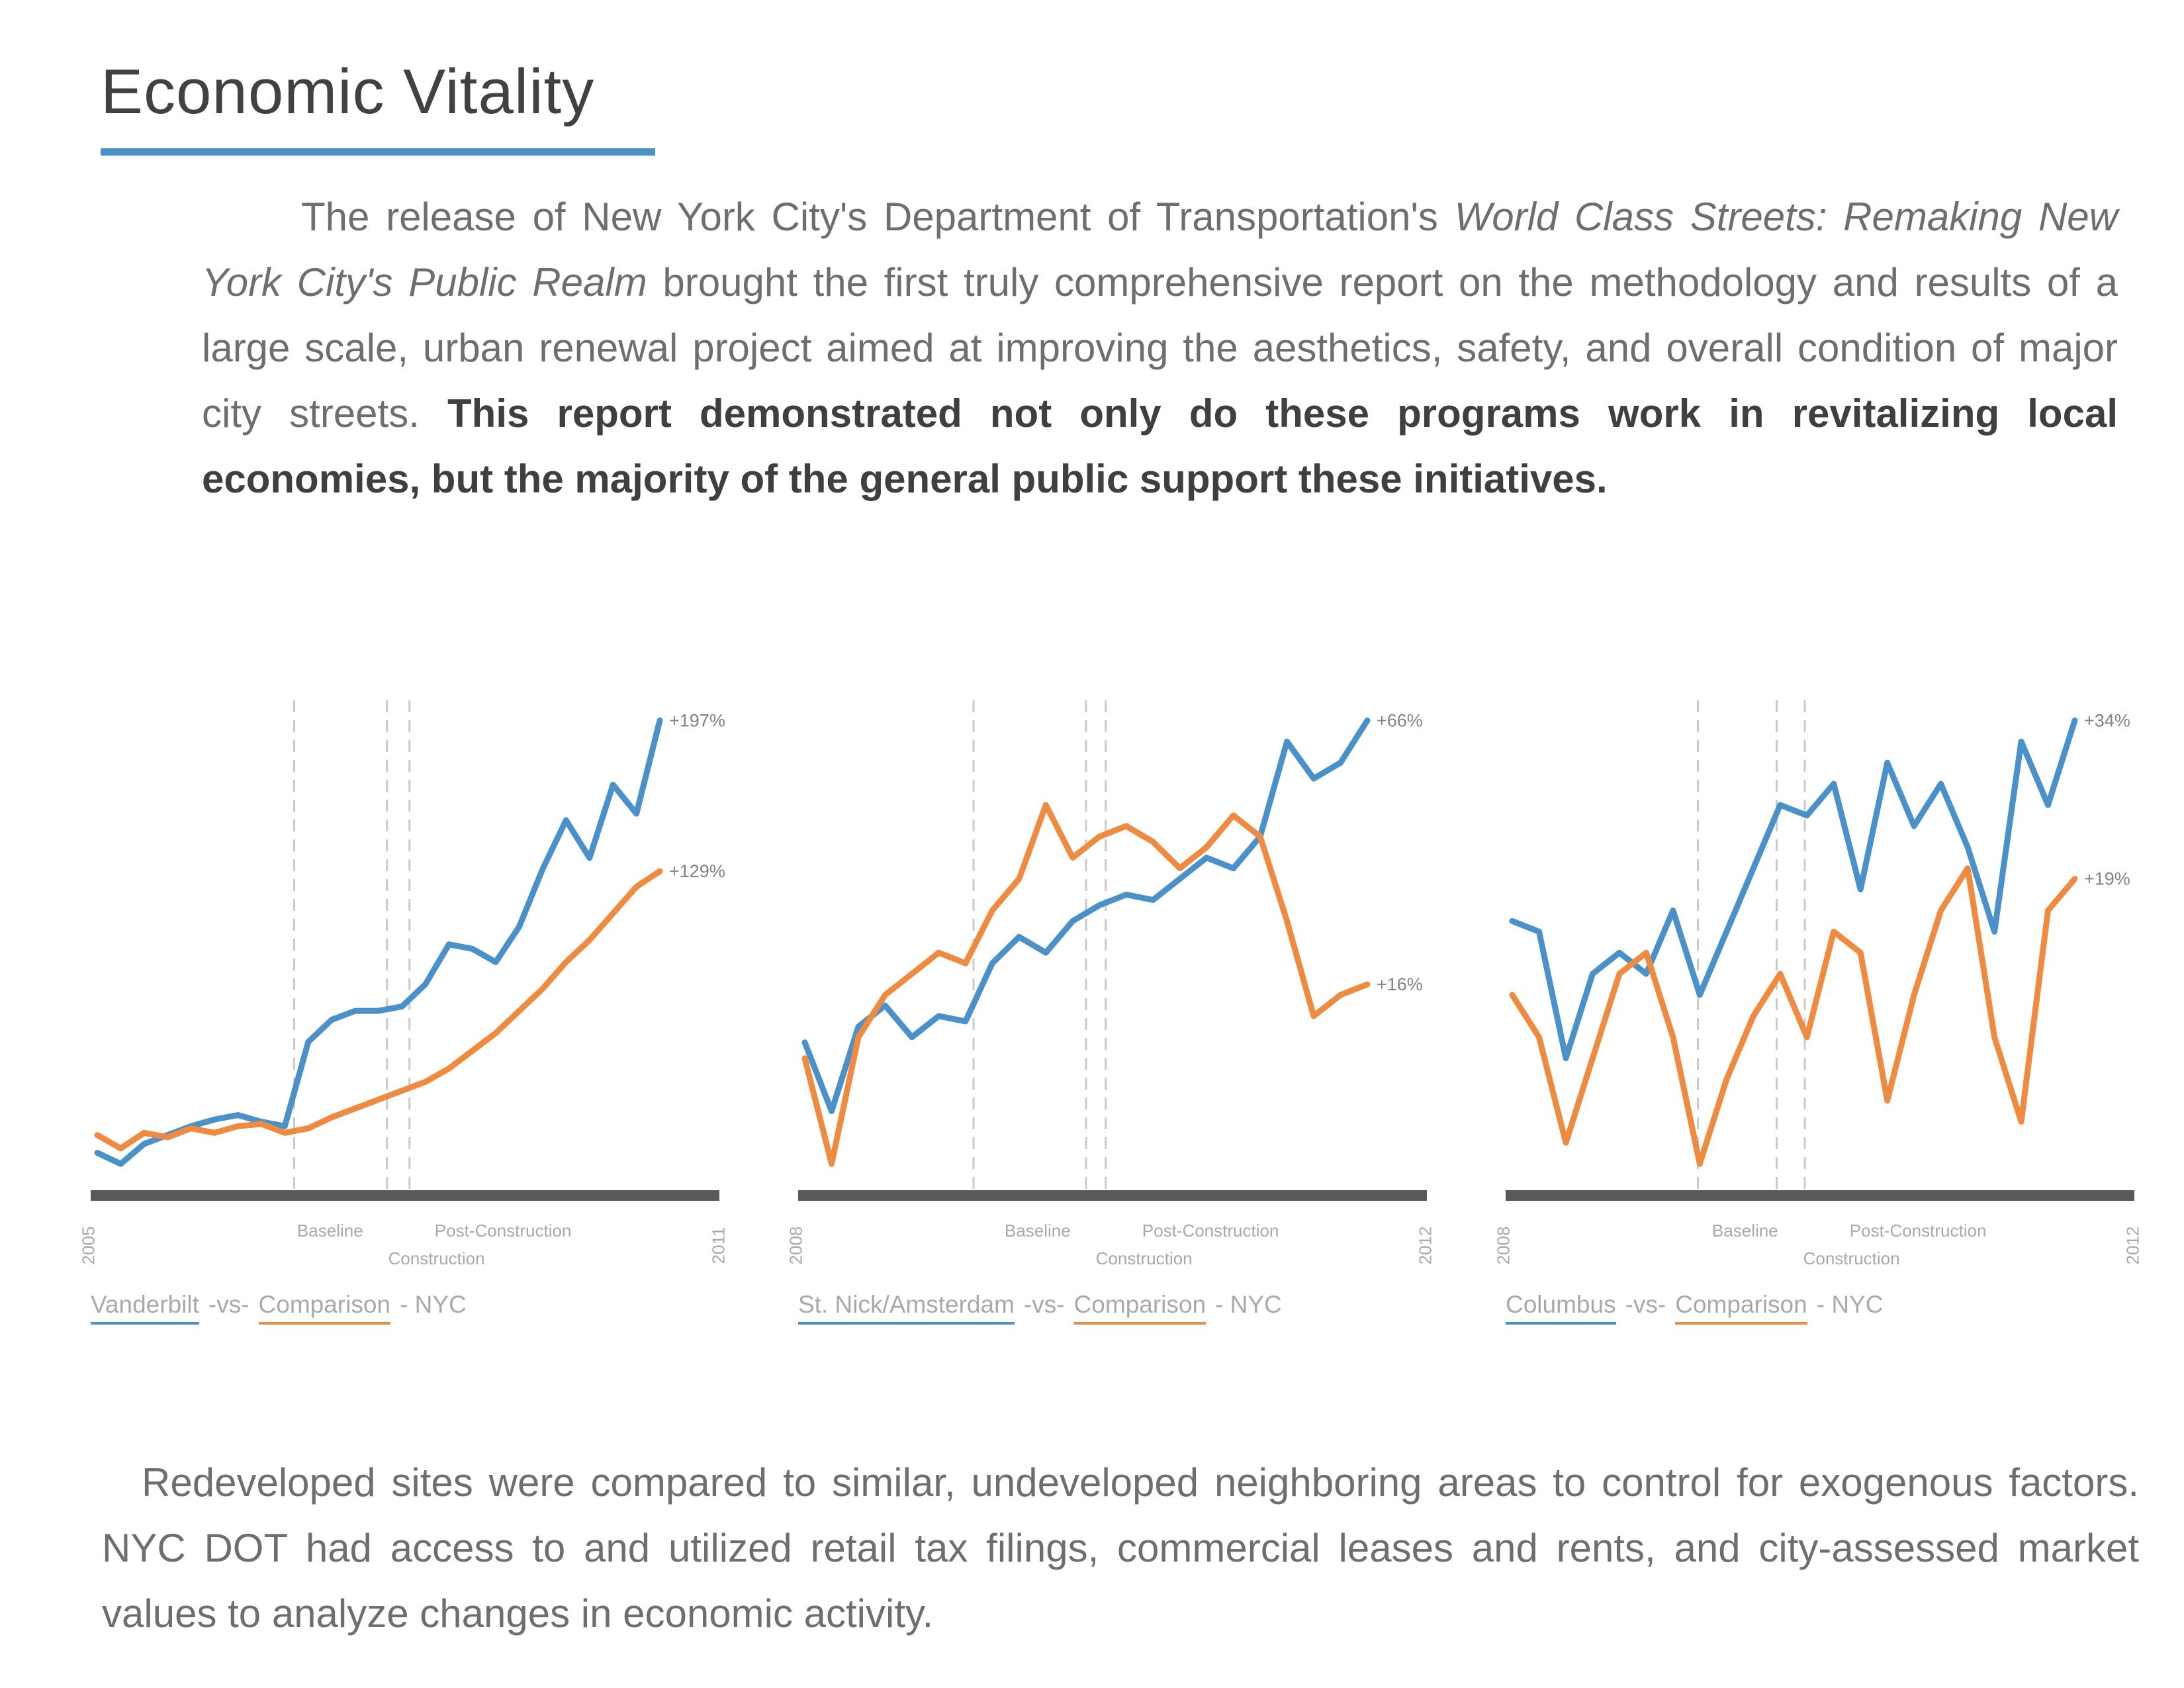 This screenshot has width=2184, height=1688. Describe the element at coordinates (718, 1245) in the screenshot. I see `x-end-year: 2011` at that location.